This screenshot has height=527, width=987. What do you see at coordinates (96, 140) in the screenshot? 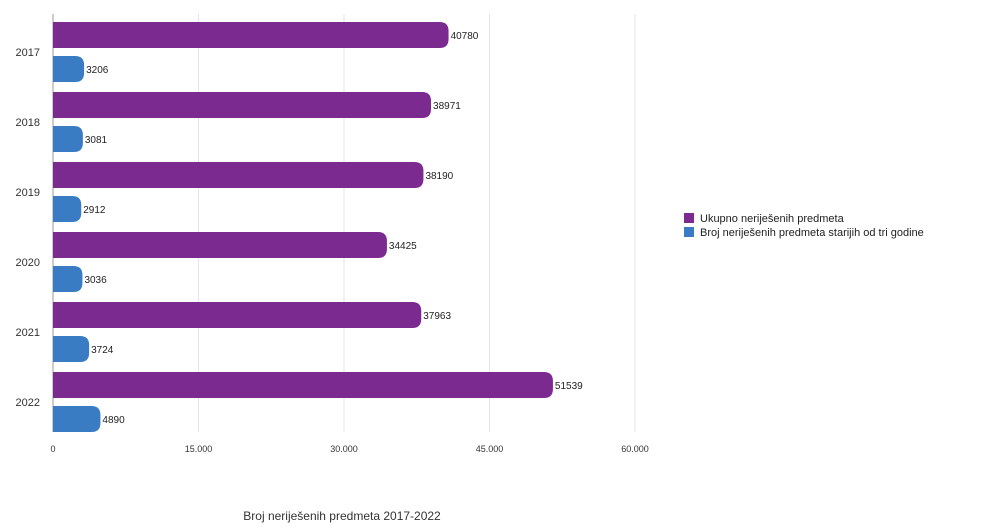
I see `data-label: 3081` at bounding box center [96, 140].